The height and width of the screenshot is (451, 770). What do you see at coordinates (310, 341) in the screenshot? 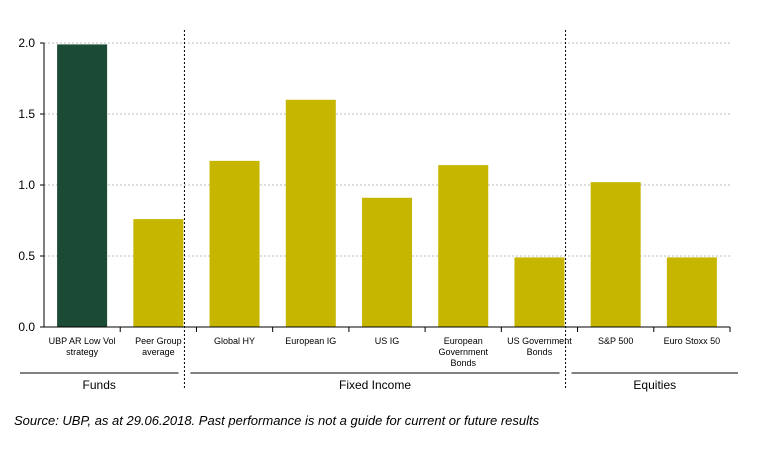
I see `category-label: European IG` at bounding box center [310, 341].